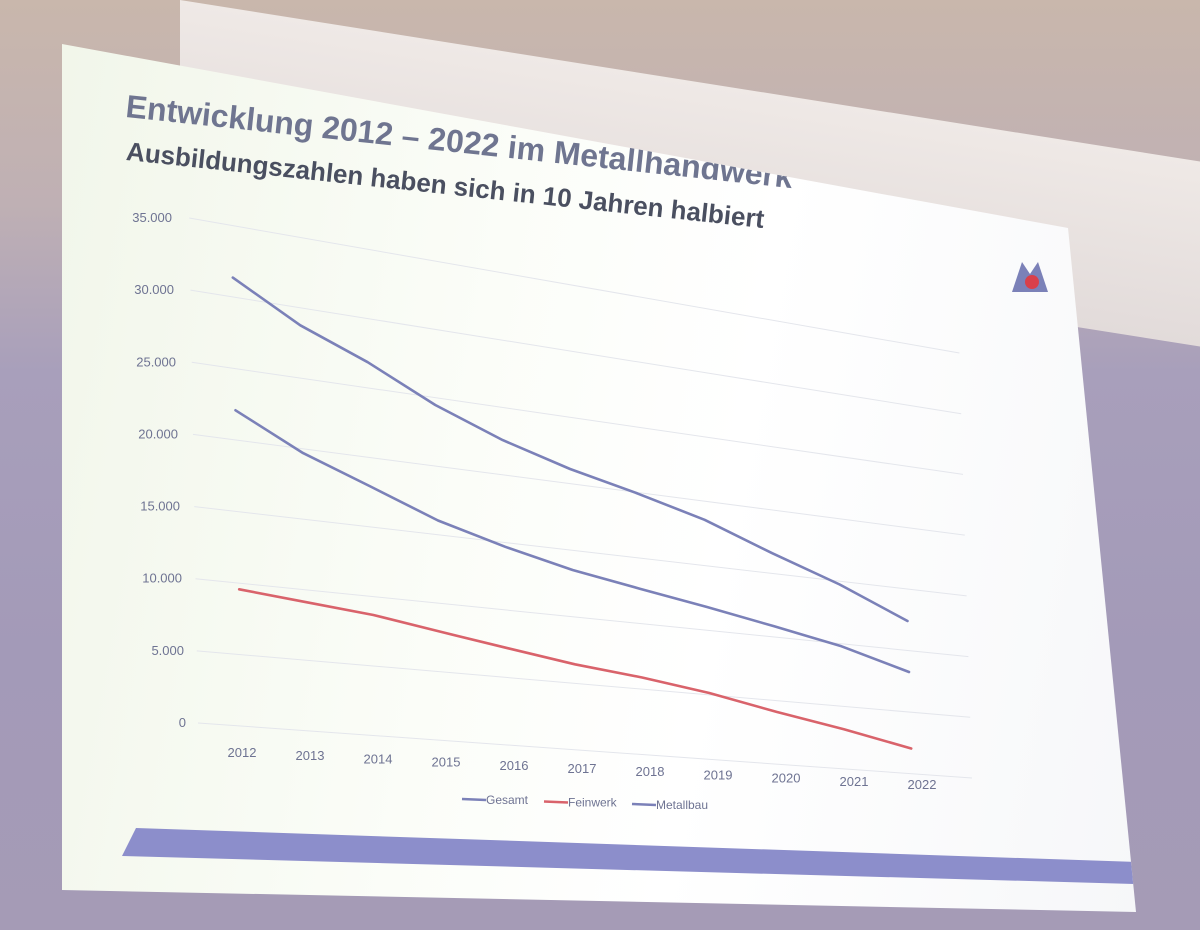 The image size is (1200, 930). Describe the element at coordinates (718, 774) in the screenshot. I see `x-tick-label: 2019` at that location.